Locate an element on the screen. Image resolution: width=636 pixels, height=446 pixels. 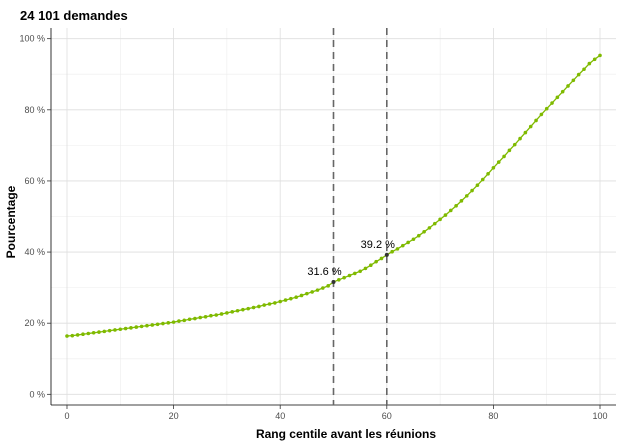
y-tick-label: 40 % is located at coordinates (34, 252).